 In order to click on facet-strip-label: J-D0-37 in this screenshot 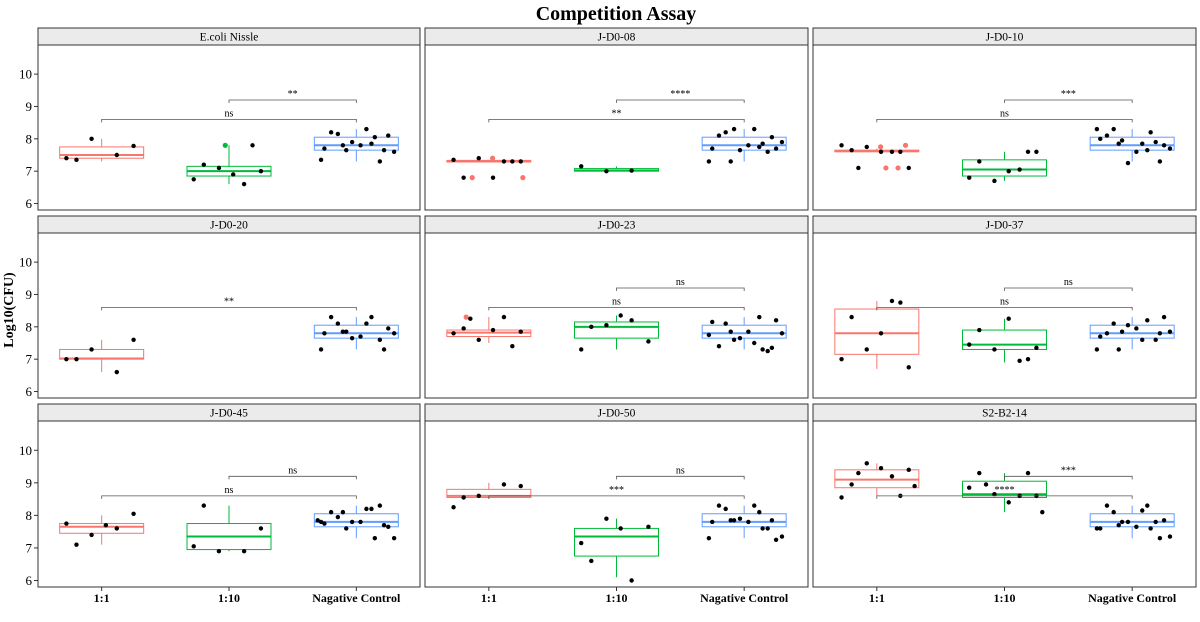, I will do `click(1005, 226)`.